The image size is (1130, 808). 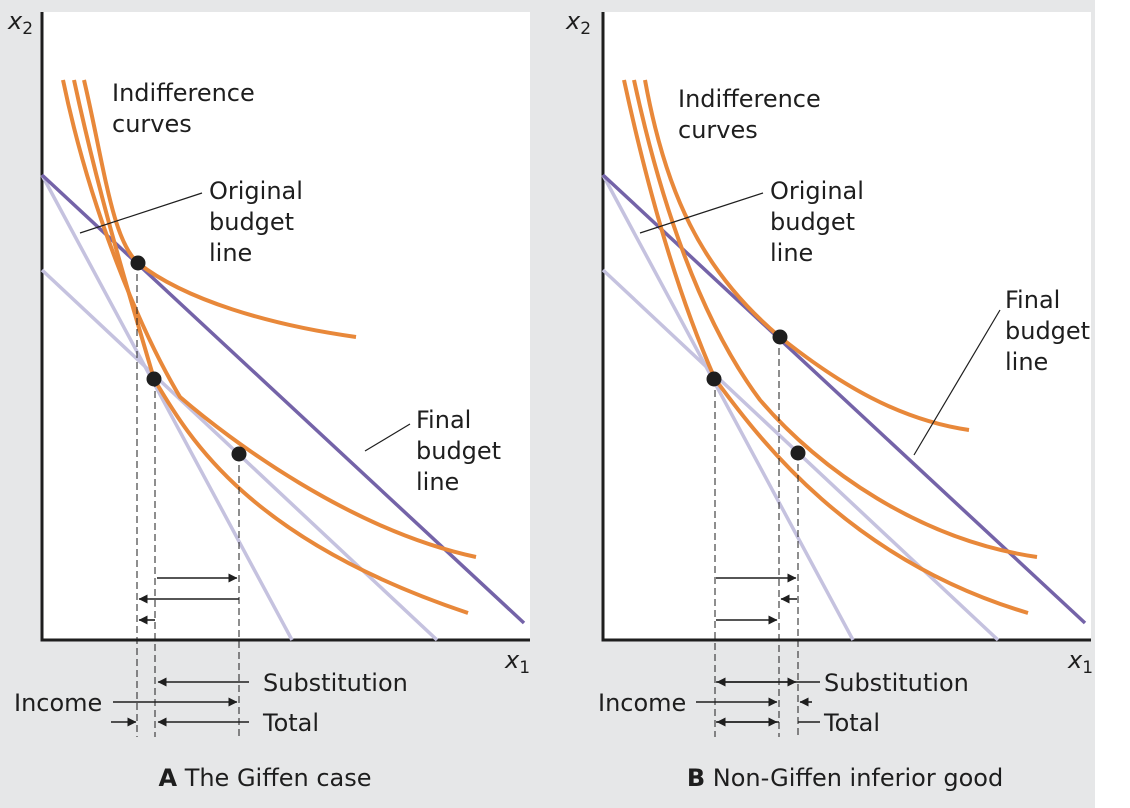 What do you see at coordinates (187, 108) in the screenshot?
I see `panel-a-indifference-label: Indifference curves` at bounding box center [187, 108].